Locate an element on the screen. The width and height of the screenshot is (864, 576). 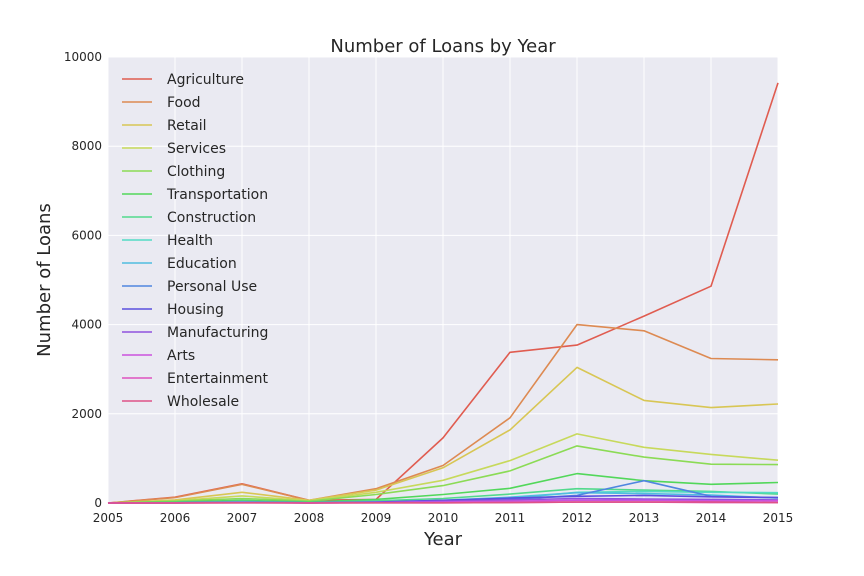
y-axis-label: Number of Loans is located at coordinates (44, 280).